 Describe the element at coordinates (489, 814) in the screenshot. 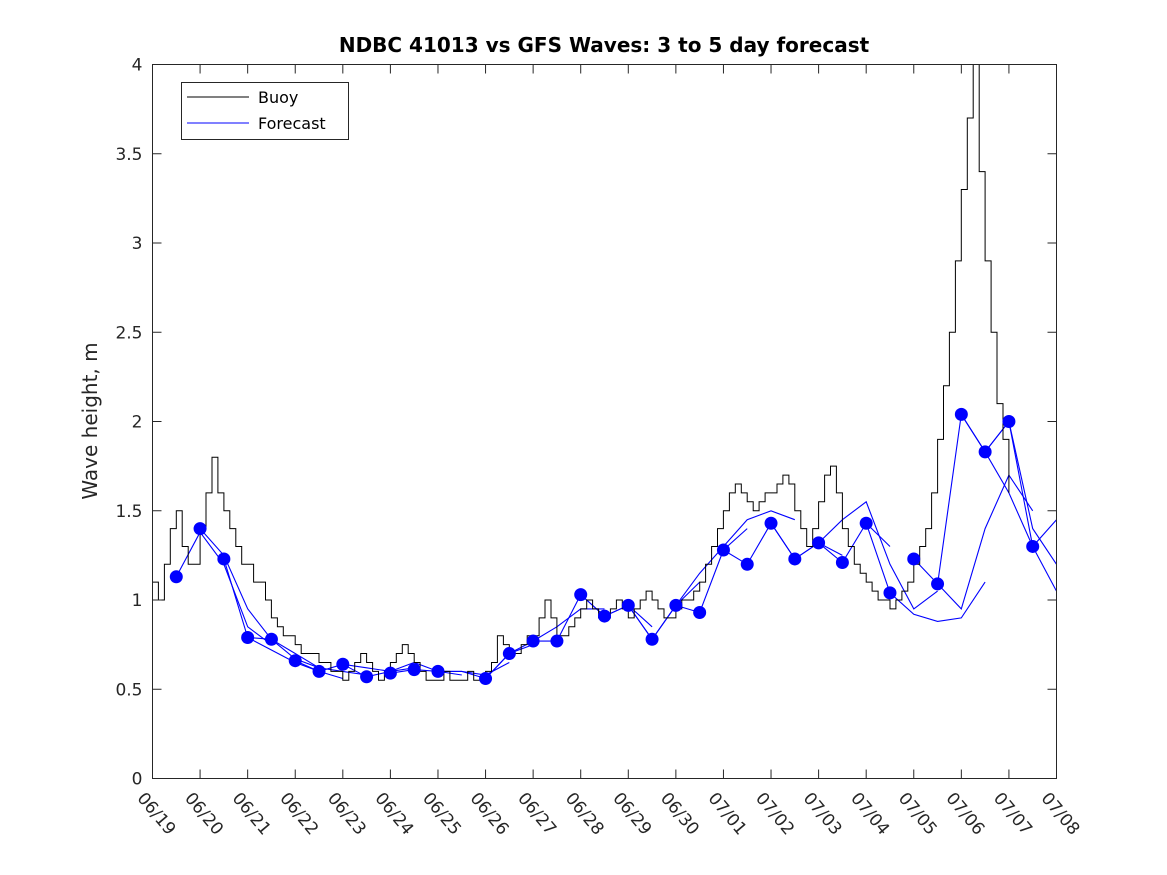

I see `x-tick-label: 06/26` at that location.